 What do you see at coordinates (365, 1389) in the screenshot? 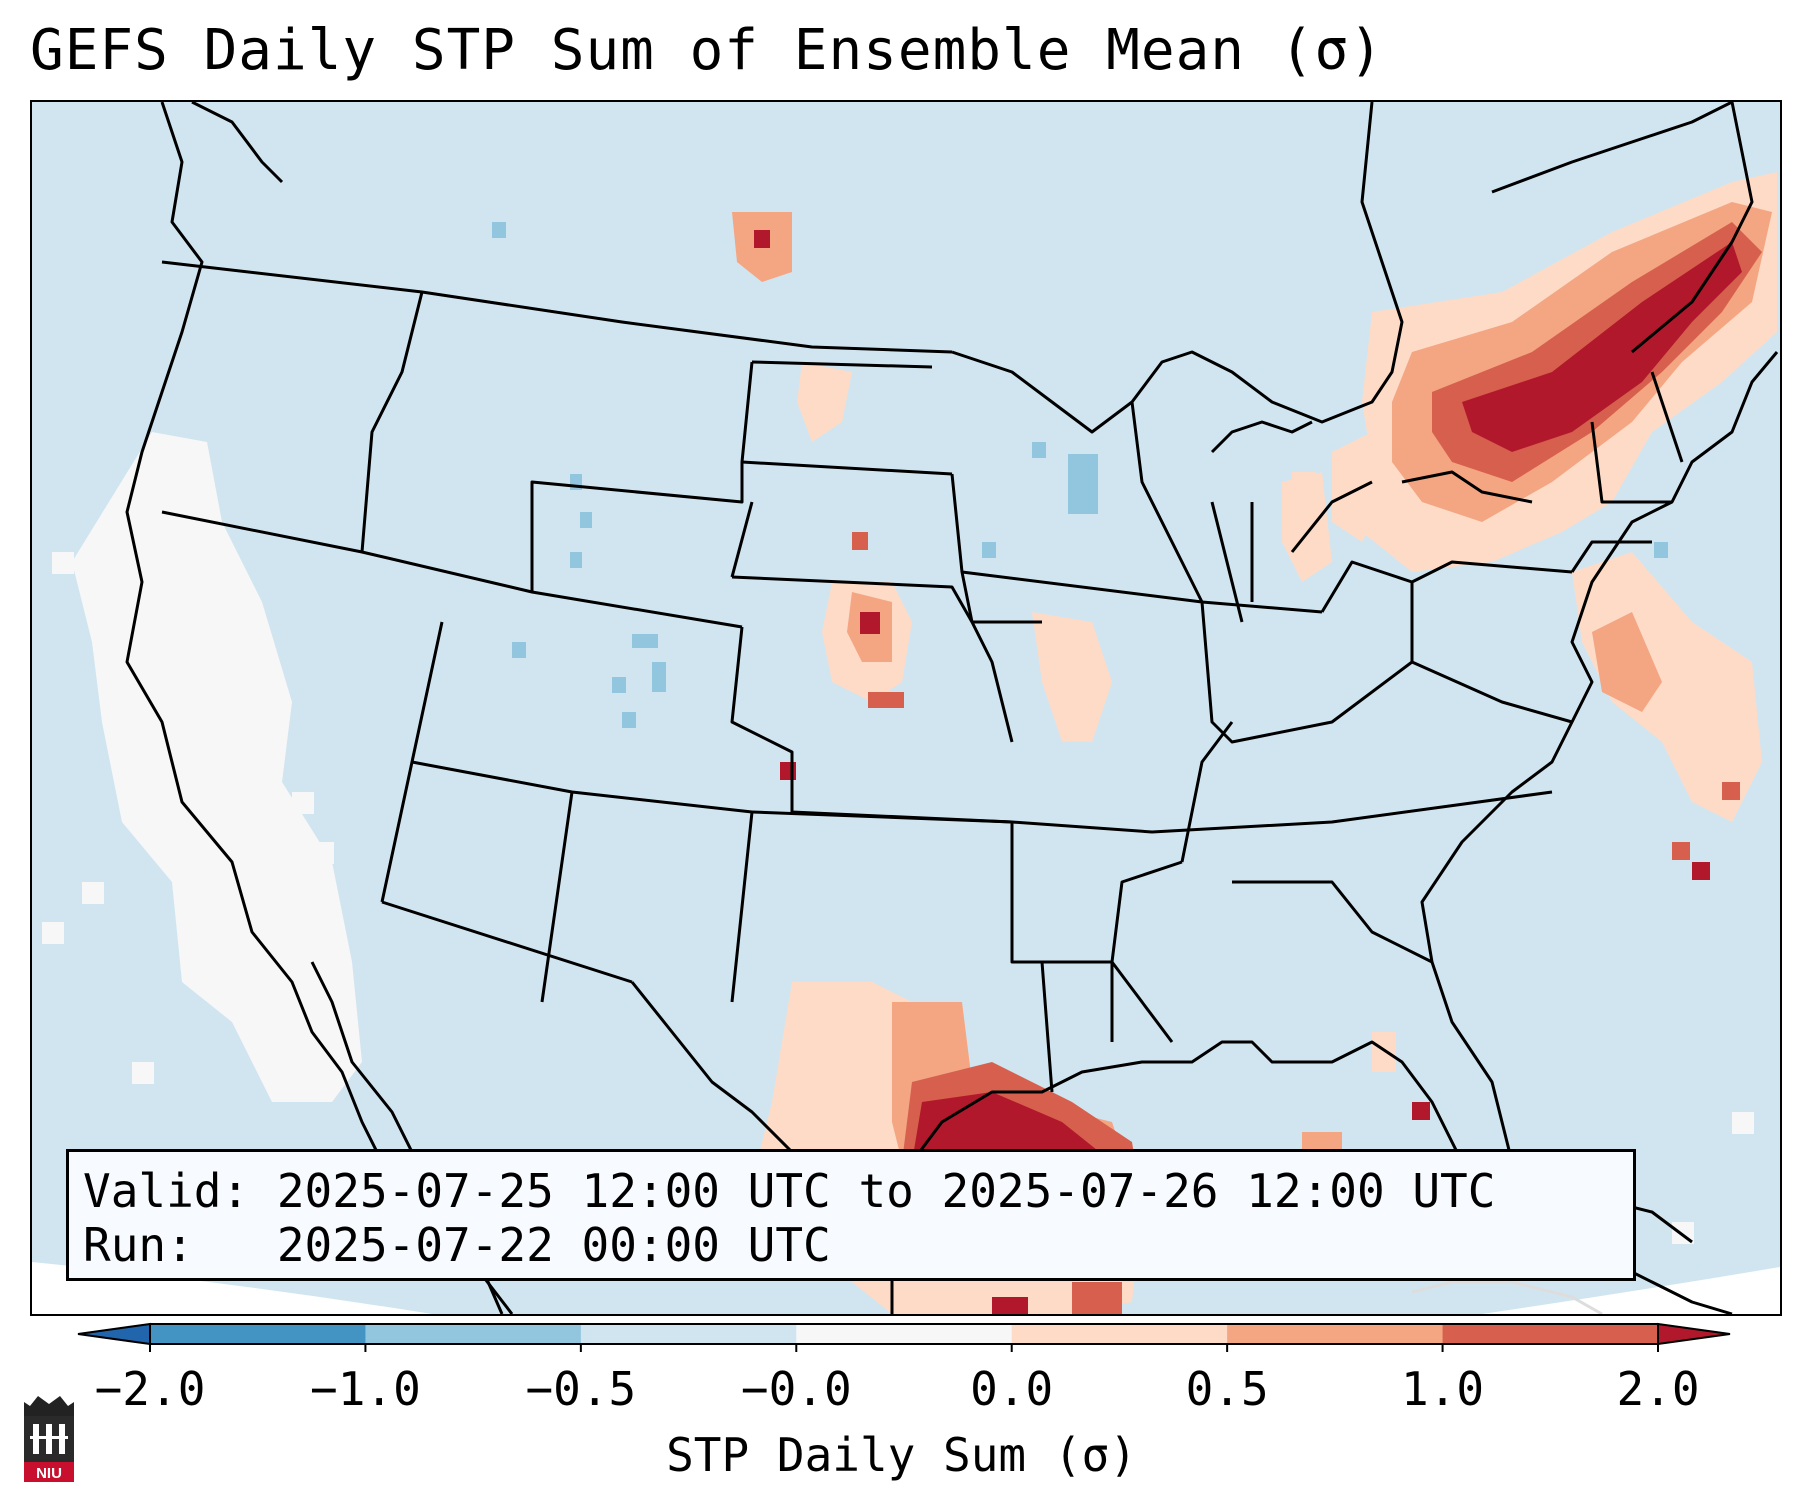
I see `colorbar-tick-label: −1.0` at bounding box center [365, 1389].